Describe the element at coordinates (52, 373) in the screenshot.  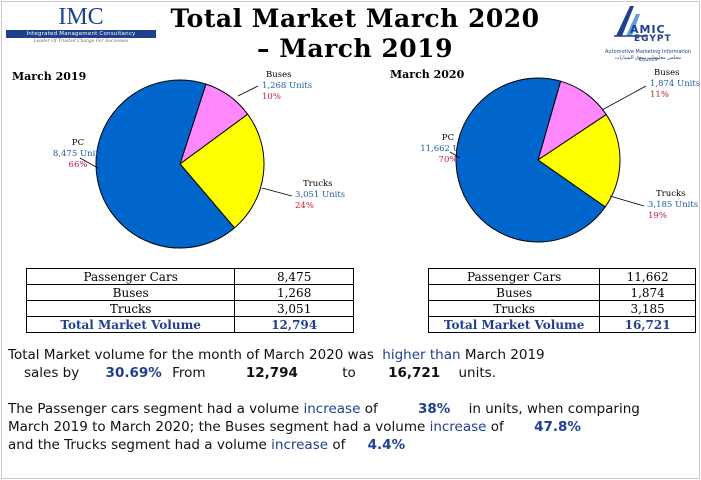
I see `summary-text: sales by` at that location.